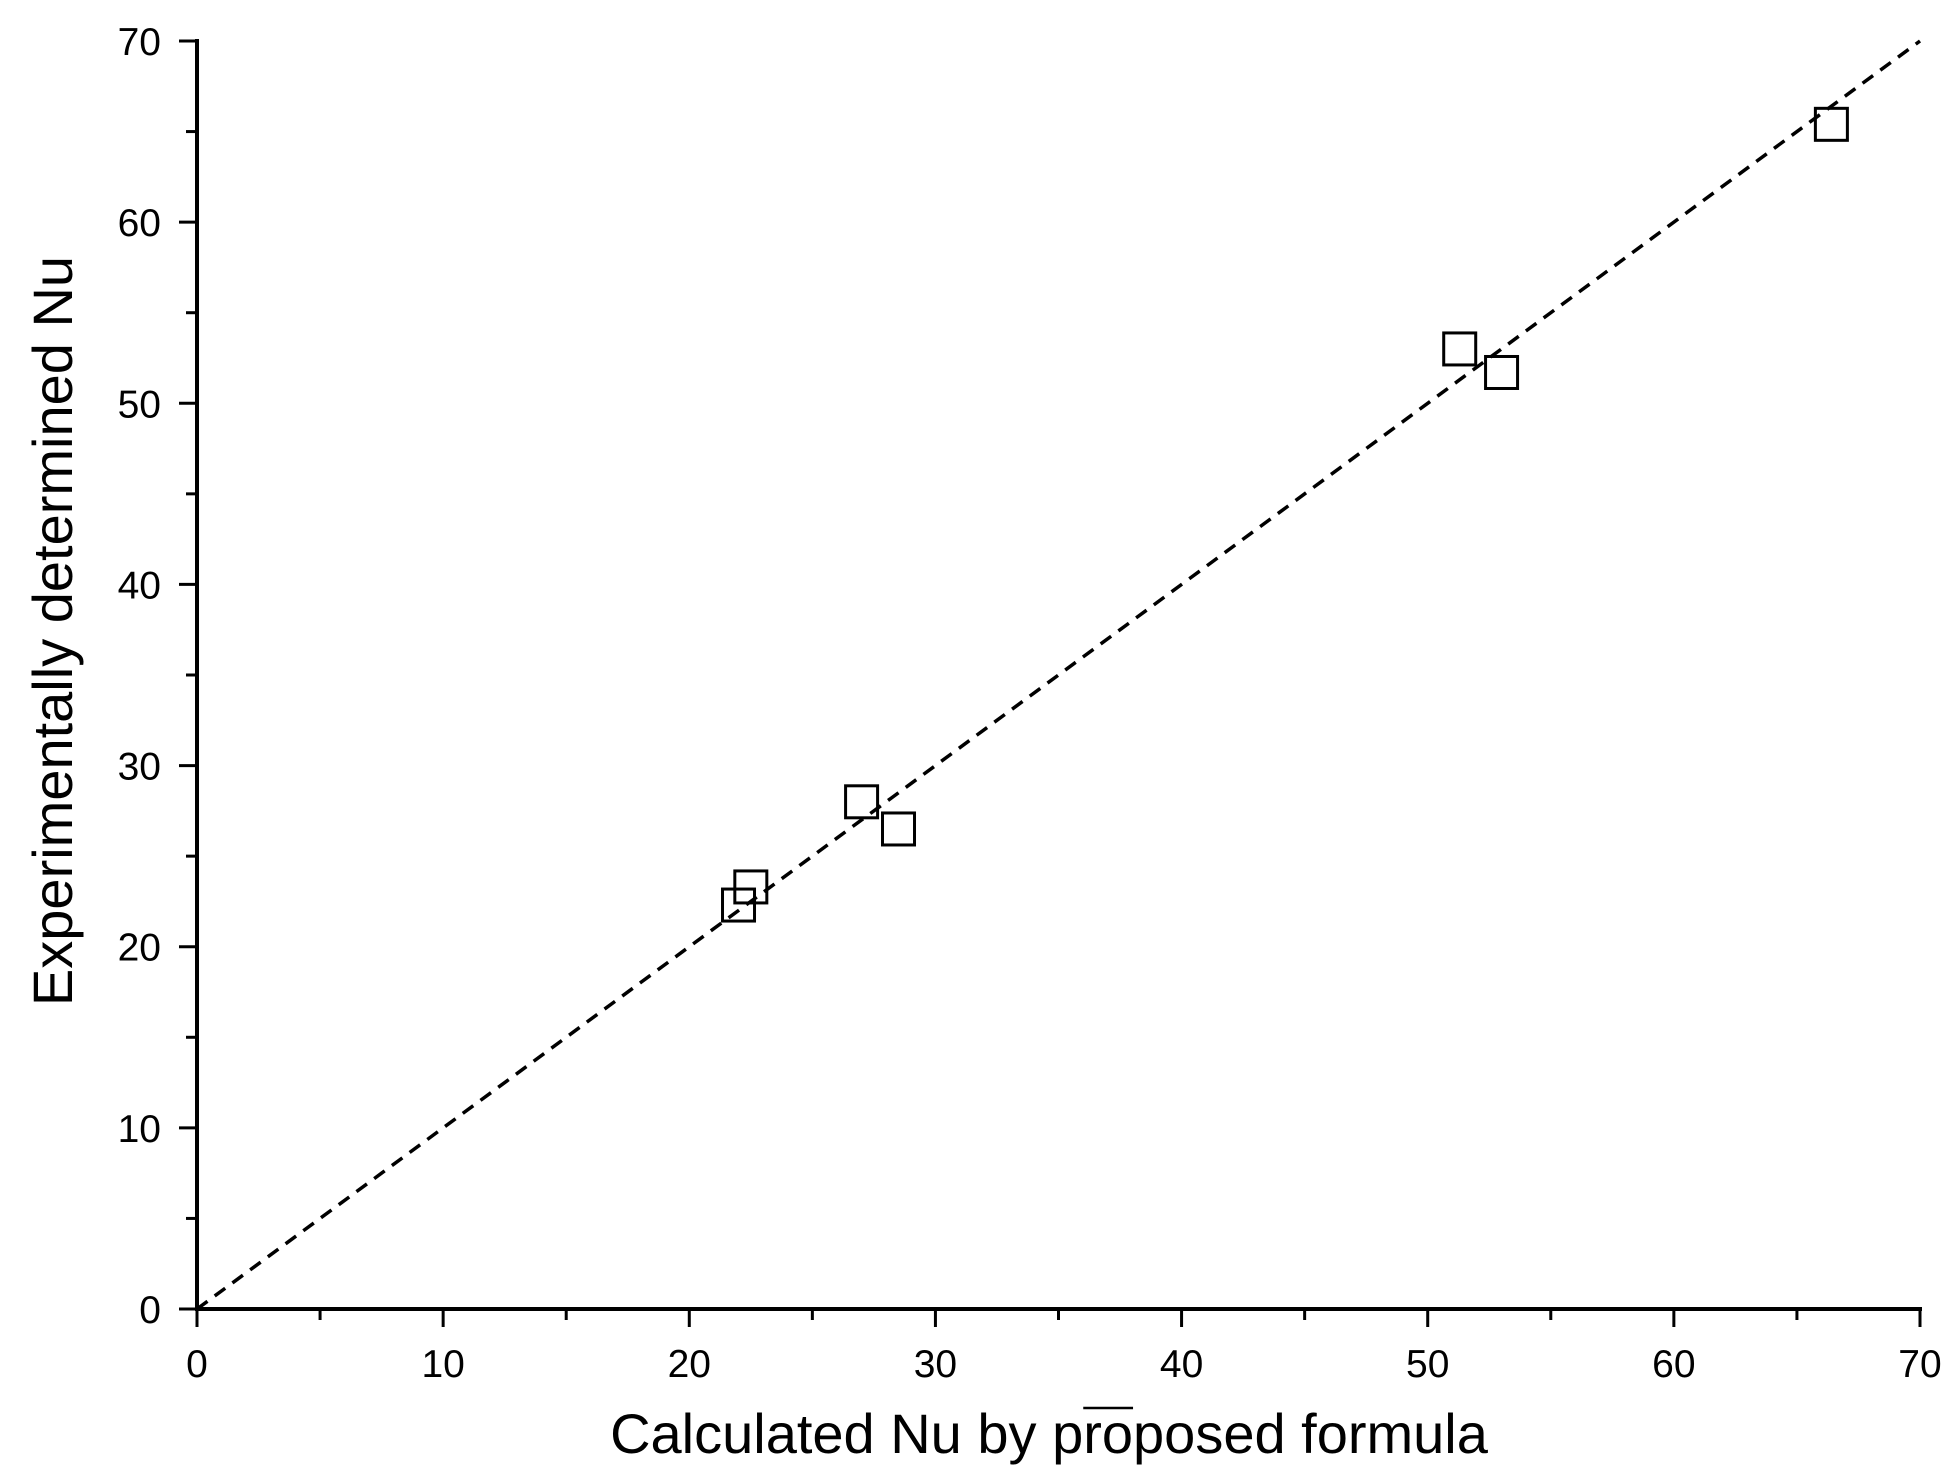  I want to click on y-tick-label: 70, so click(139, 42).